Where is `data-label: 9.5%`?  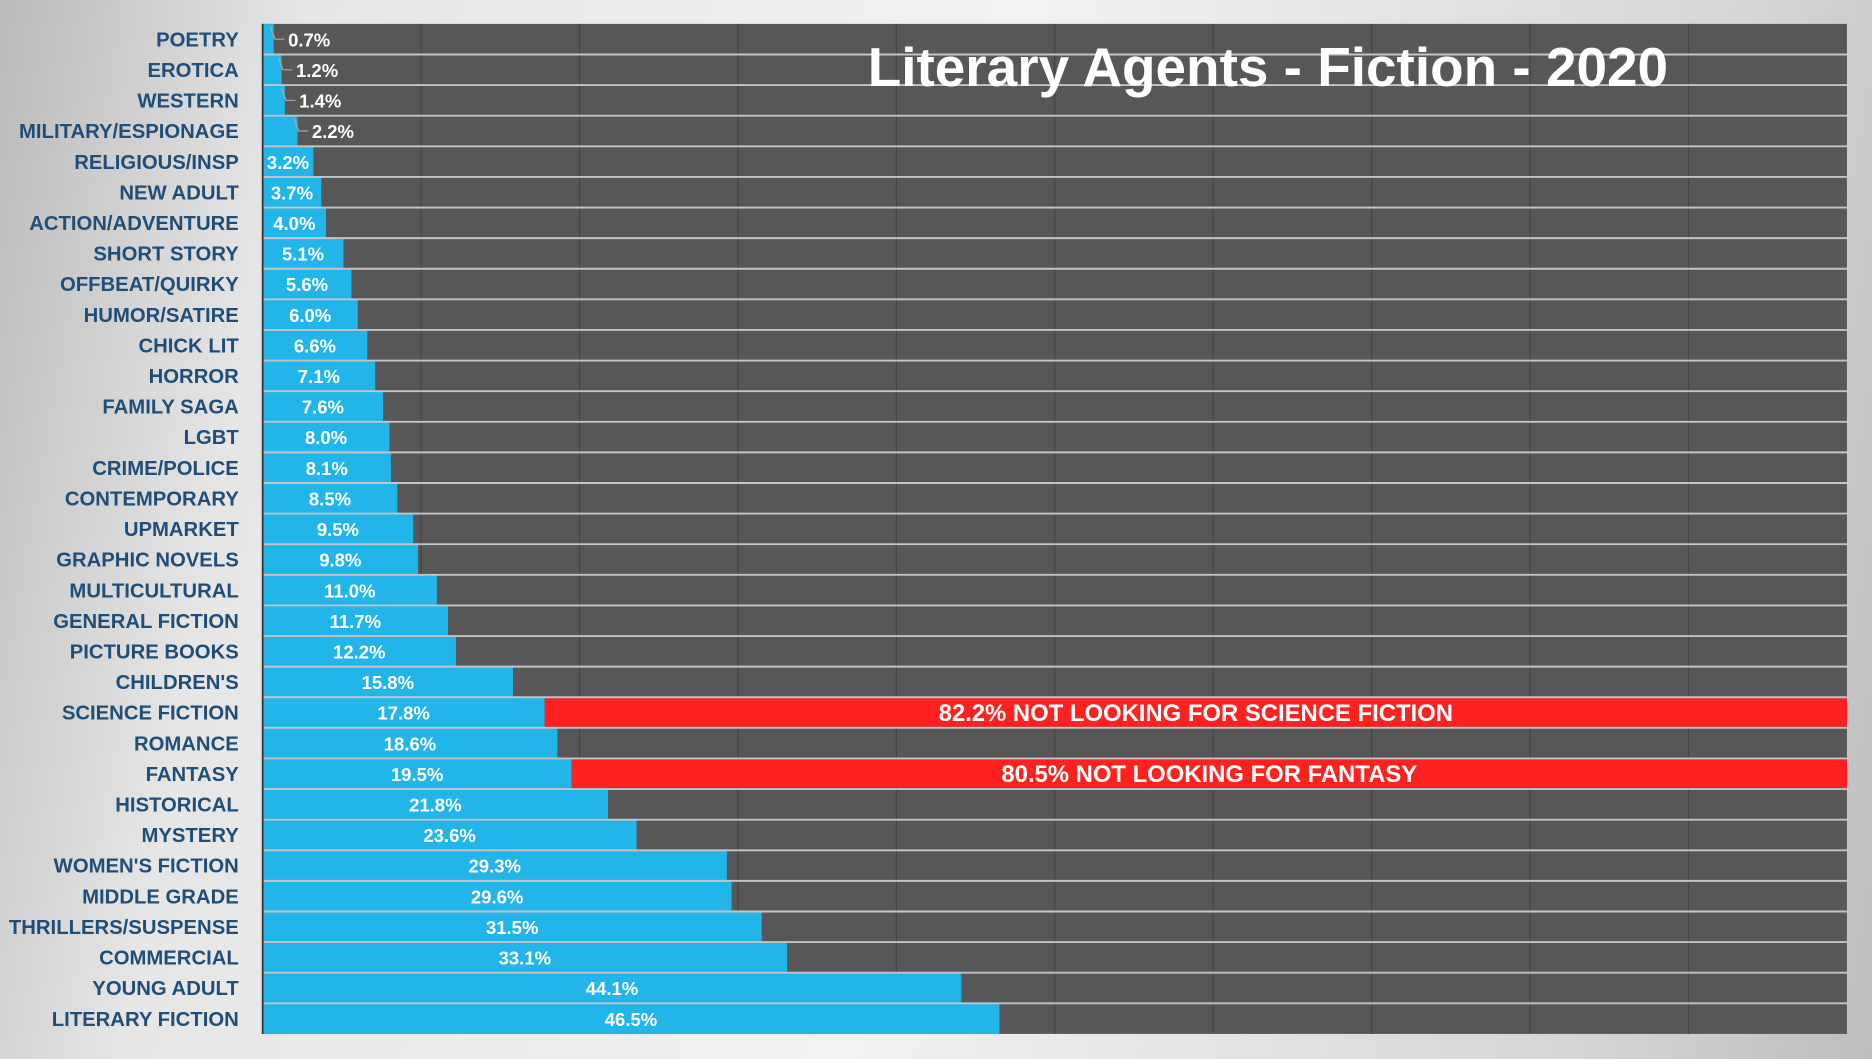 data-label: 9.5% is located at coordinates (338, 529).